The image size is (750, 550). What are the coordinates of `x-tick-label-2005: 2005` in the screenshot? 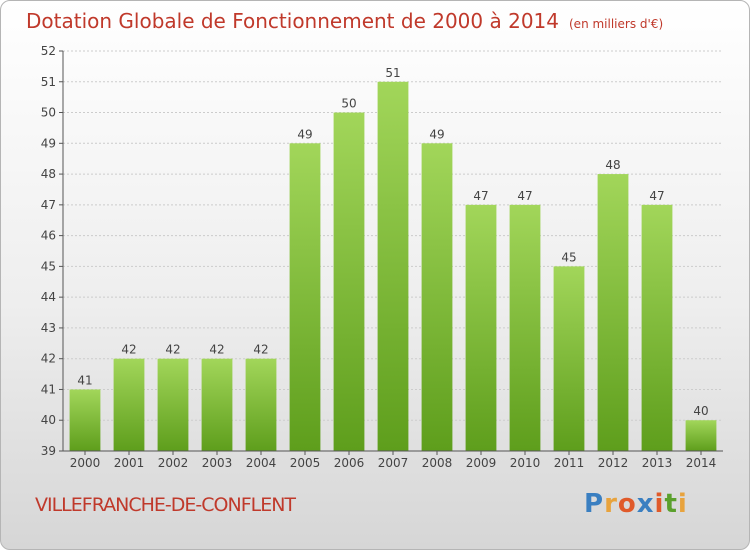 It's located at (305, 463).